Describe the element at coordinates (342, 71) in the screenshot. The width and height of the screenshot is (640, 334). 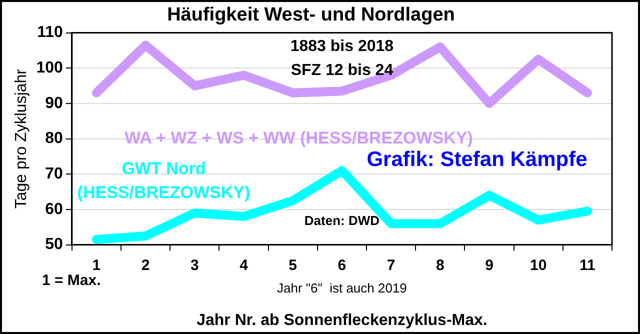
I see `annotation: SFZ 12 bis 24` at that location.